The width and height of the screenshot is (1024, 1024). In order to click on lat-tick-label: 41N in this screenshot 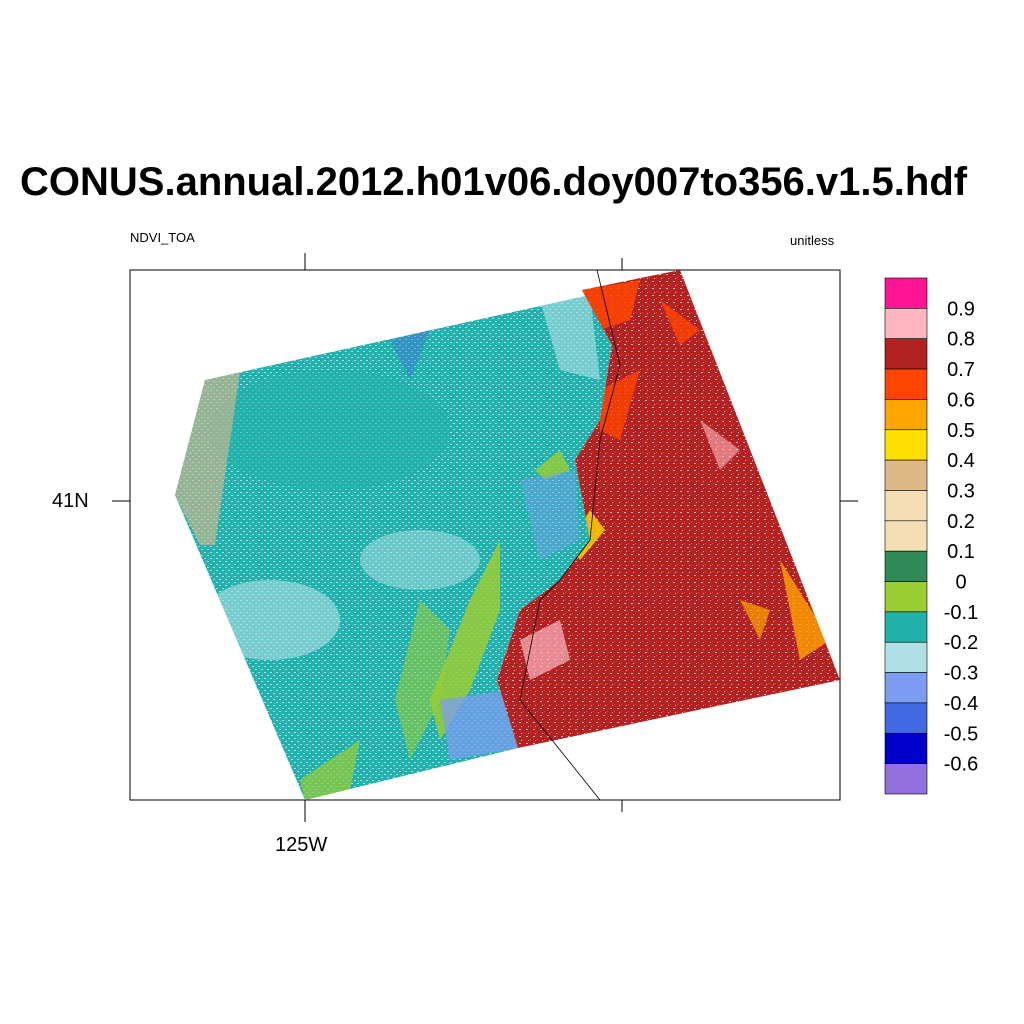, I will do `click(70, 501)`.